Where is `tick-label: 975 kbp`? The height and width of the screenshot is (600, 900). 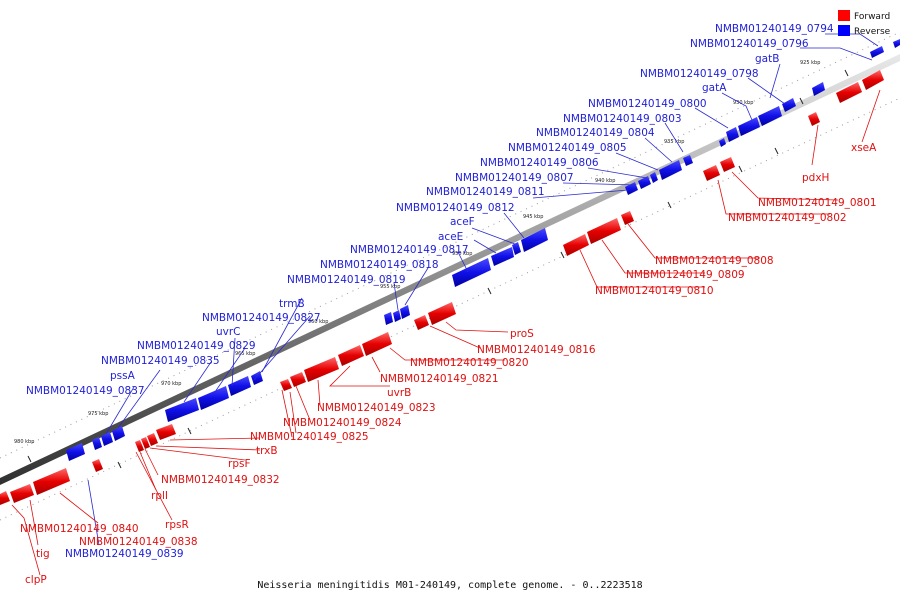 tick-label: 975 kbp is located at coordinates (98, 414).